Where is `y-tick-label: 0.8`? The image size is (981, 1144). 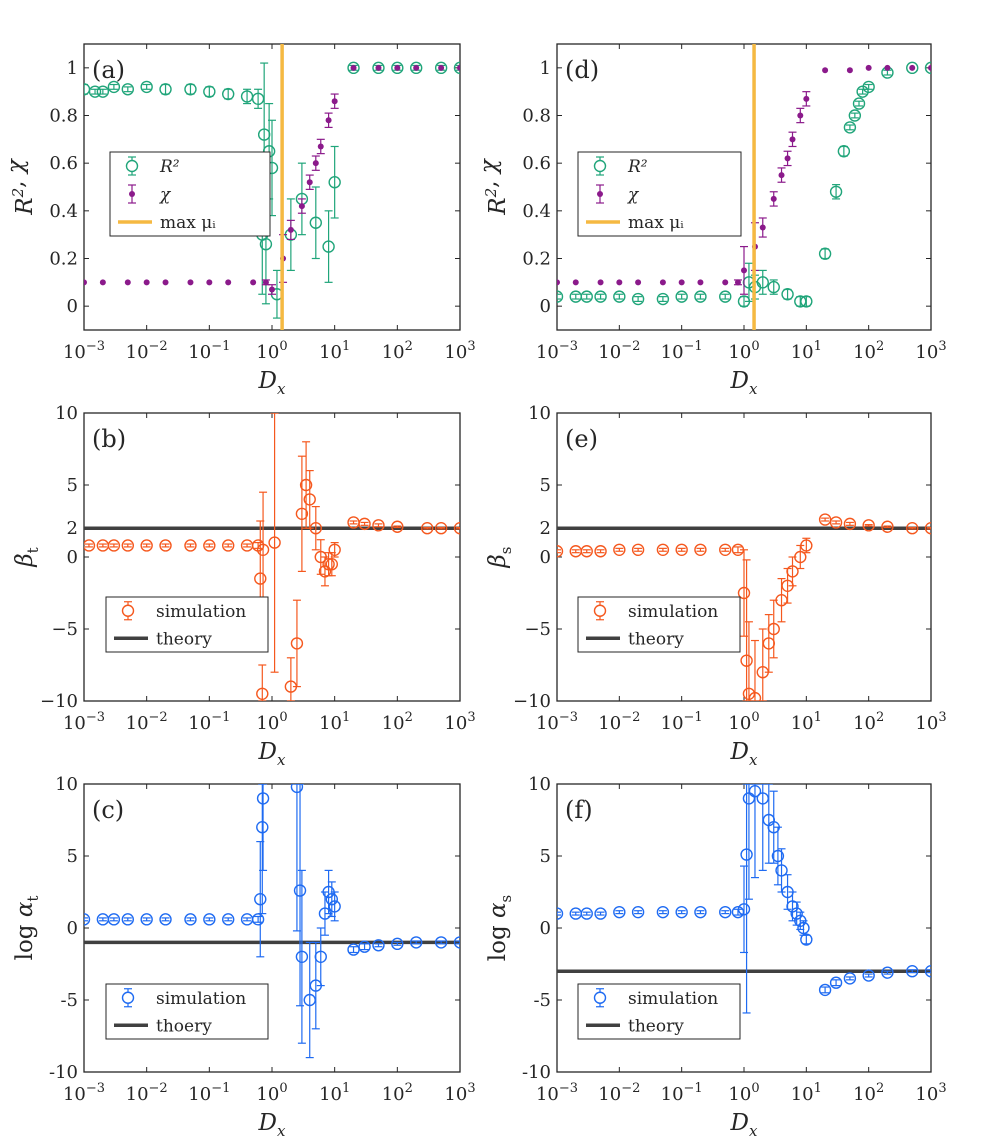
y-tick-label: 0.8 is located at coordinates (63, 116).